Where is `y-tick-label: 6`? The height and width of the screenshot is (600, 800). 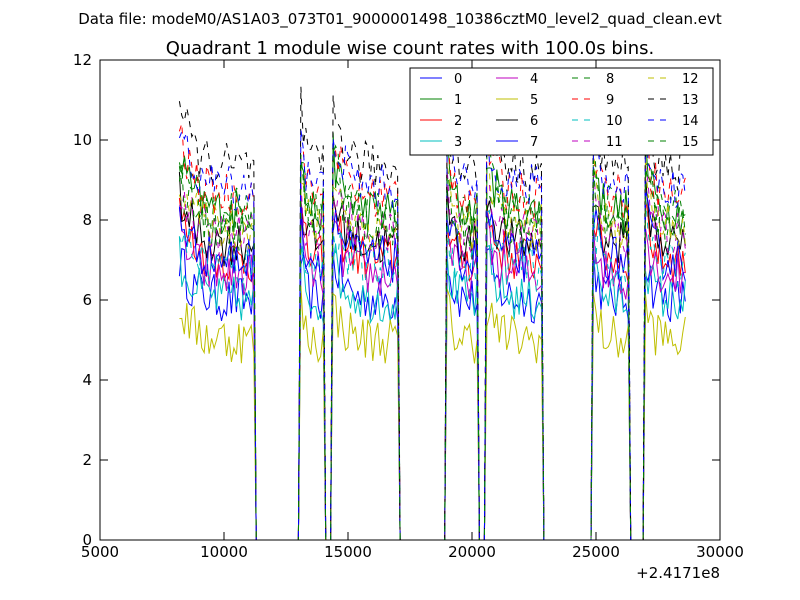 y-tick-label: 6 is located at coordinates (87, 300).